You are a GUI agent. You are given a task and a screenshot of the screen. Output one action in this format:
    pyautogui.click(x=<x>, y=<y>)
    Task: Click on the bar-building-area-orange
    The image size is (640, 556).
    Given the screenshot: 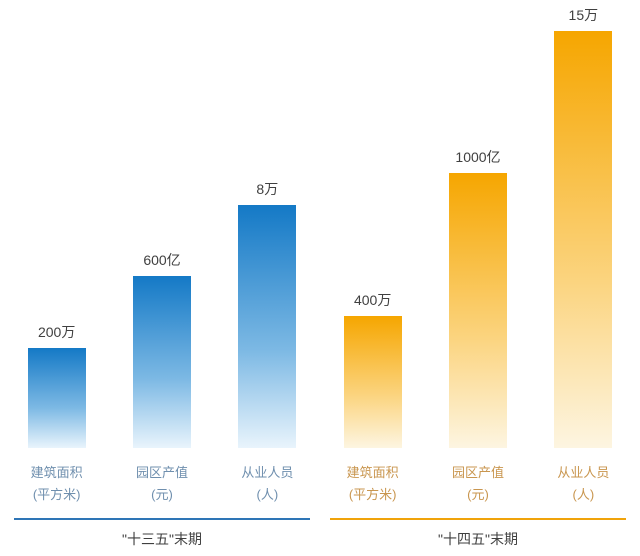 What is the action you would take?
    pyautogui.click(x=372, y=382)
    